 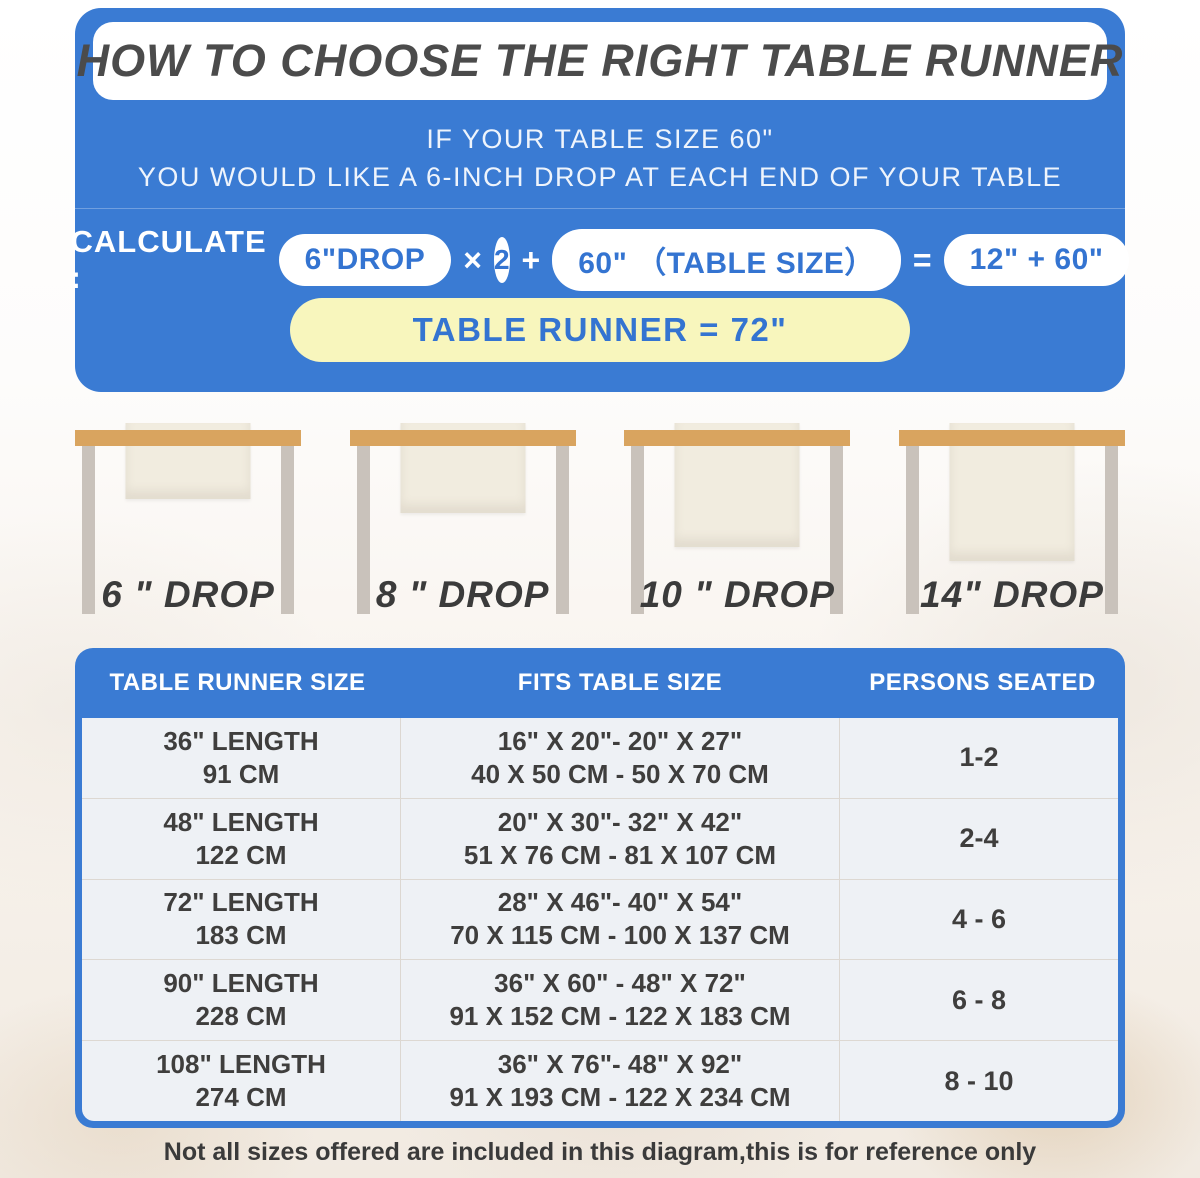 What do you see at coordinates (188, 526) in the screenshot?
I see `drop-figure-6: 6 " DROP` at bounding box center [188, 526].